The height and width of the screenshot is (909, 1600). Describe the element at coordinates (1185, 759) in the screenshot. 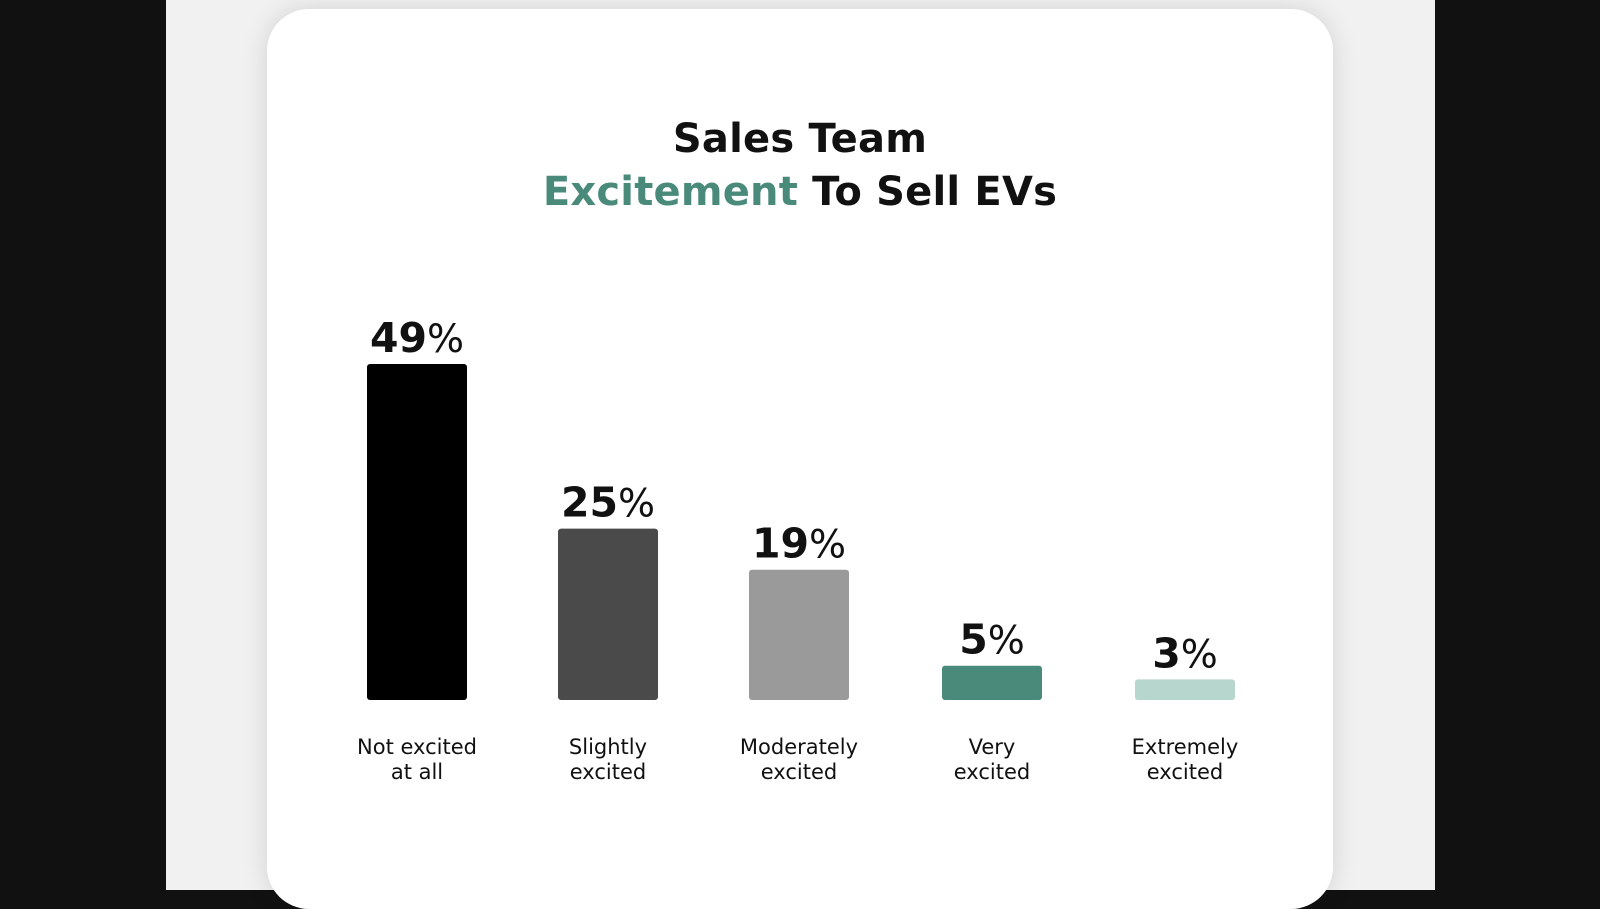

I see `category-label-4: Extremely excited` at that location.